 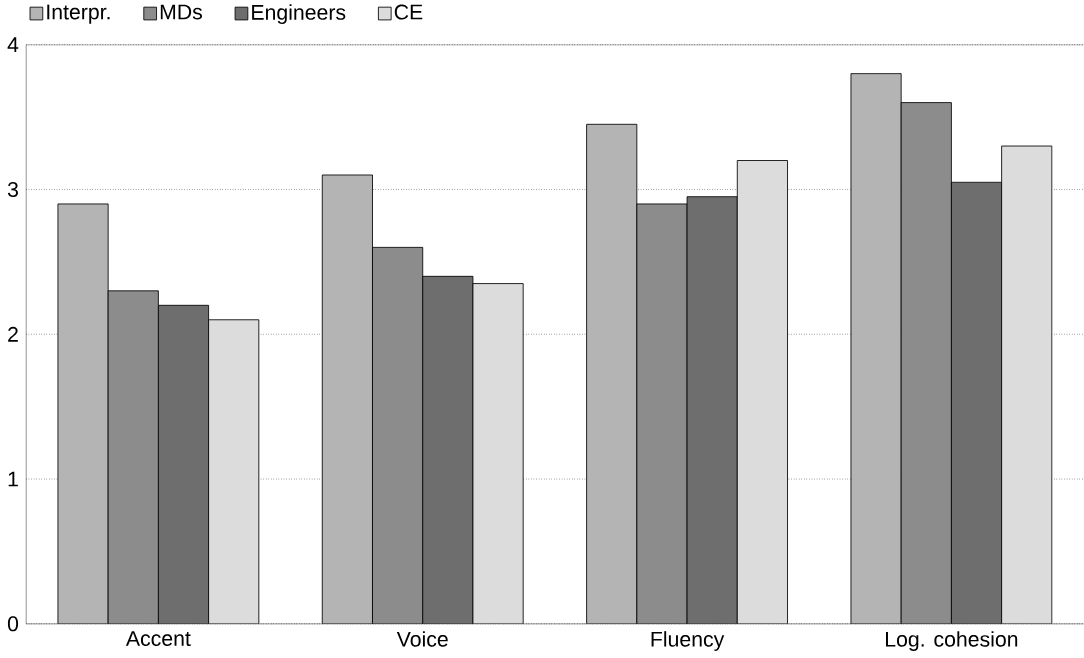 I want to click on y-tick-label: 2, so click(x=13, y=334).